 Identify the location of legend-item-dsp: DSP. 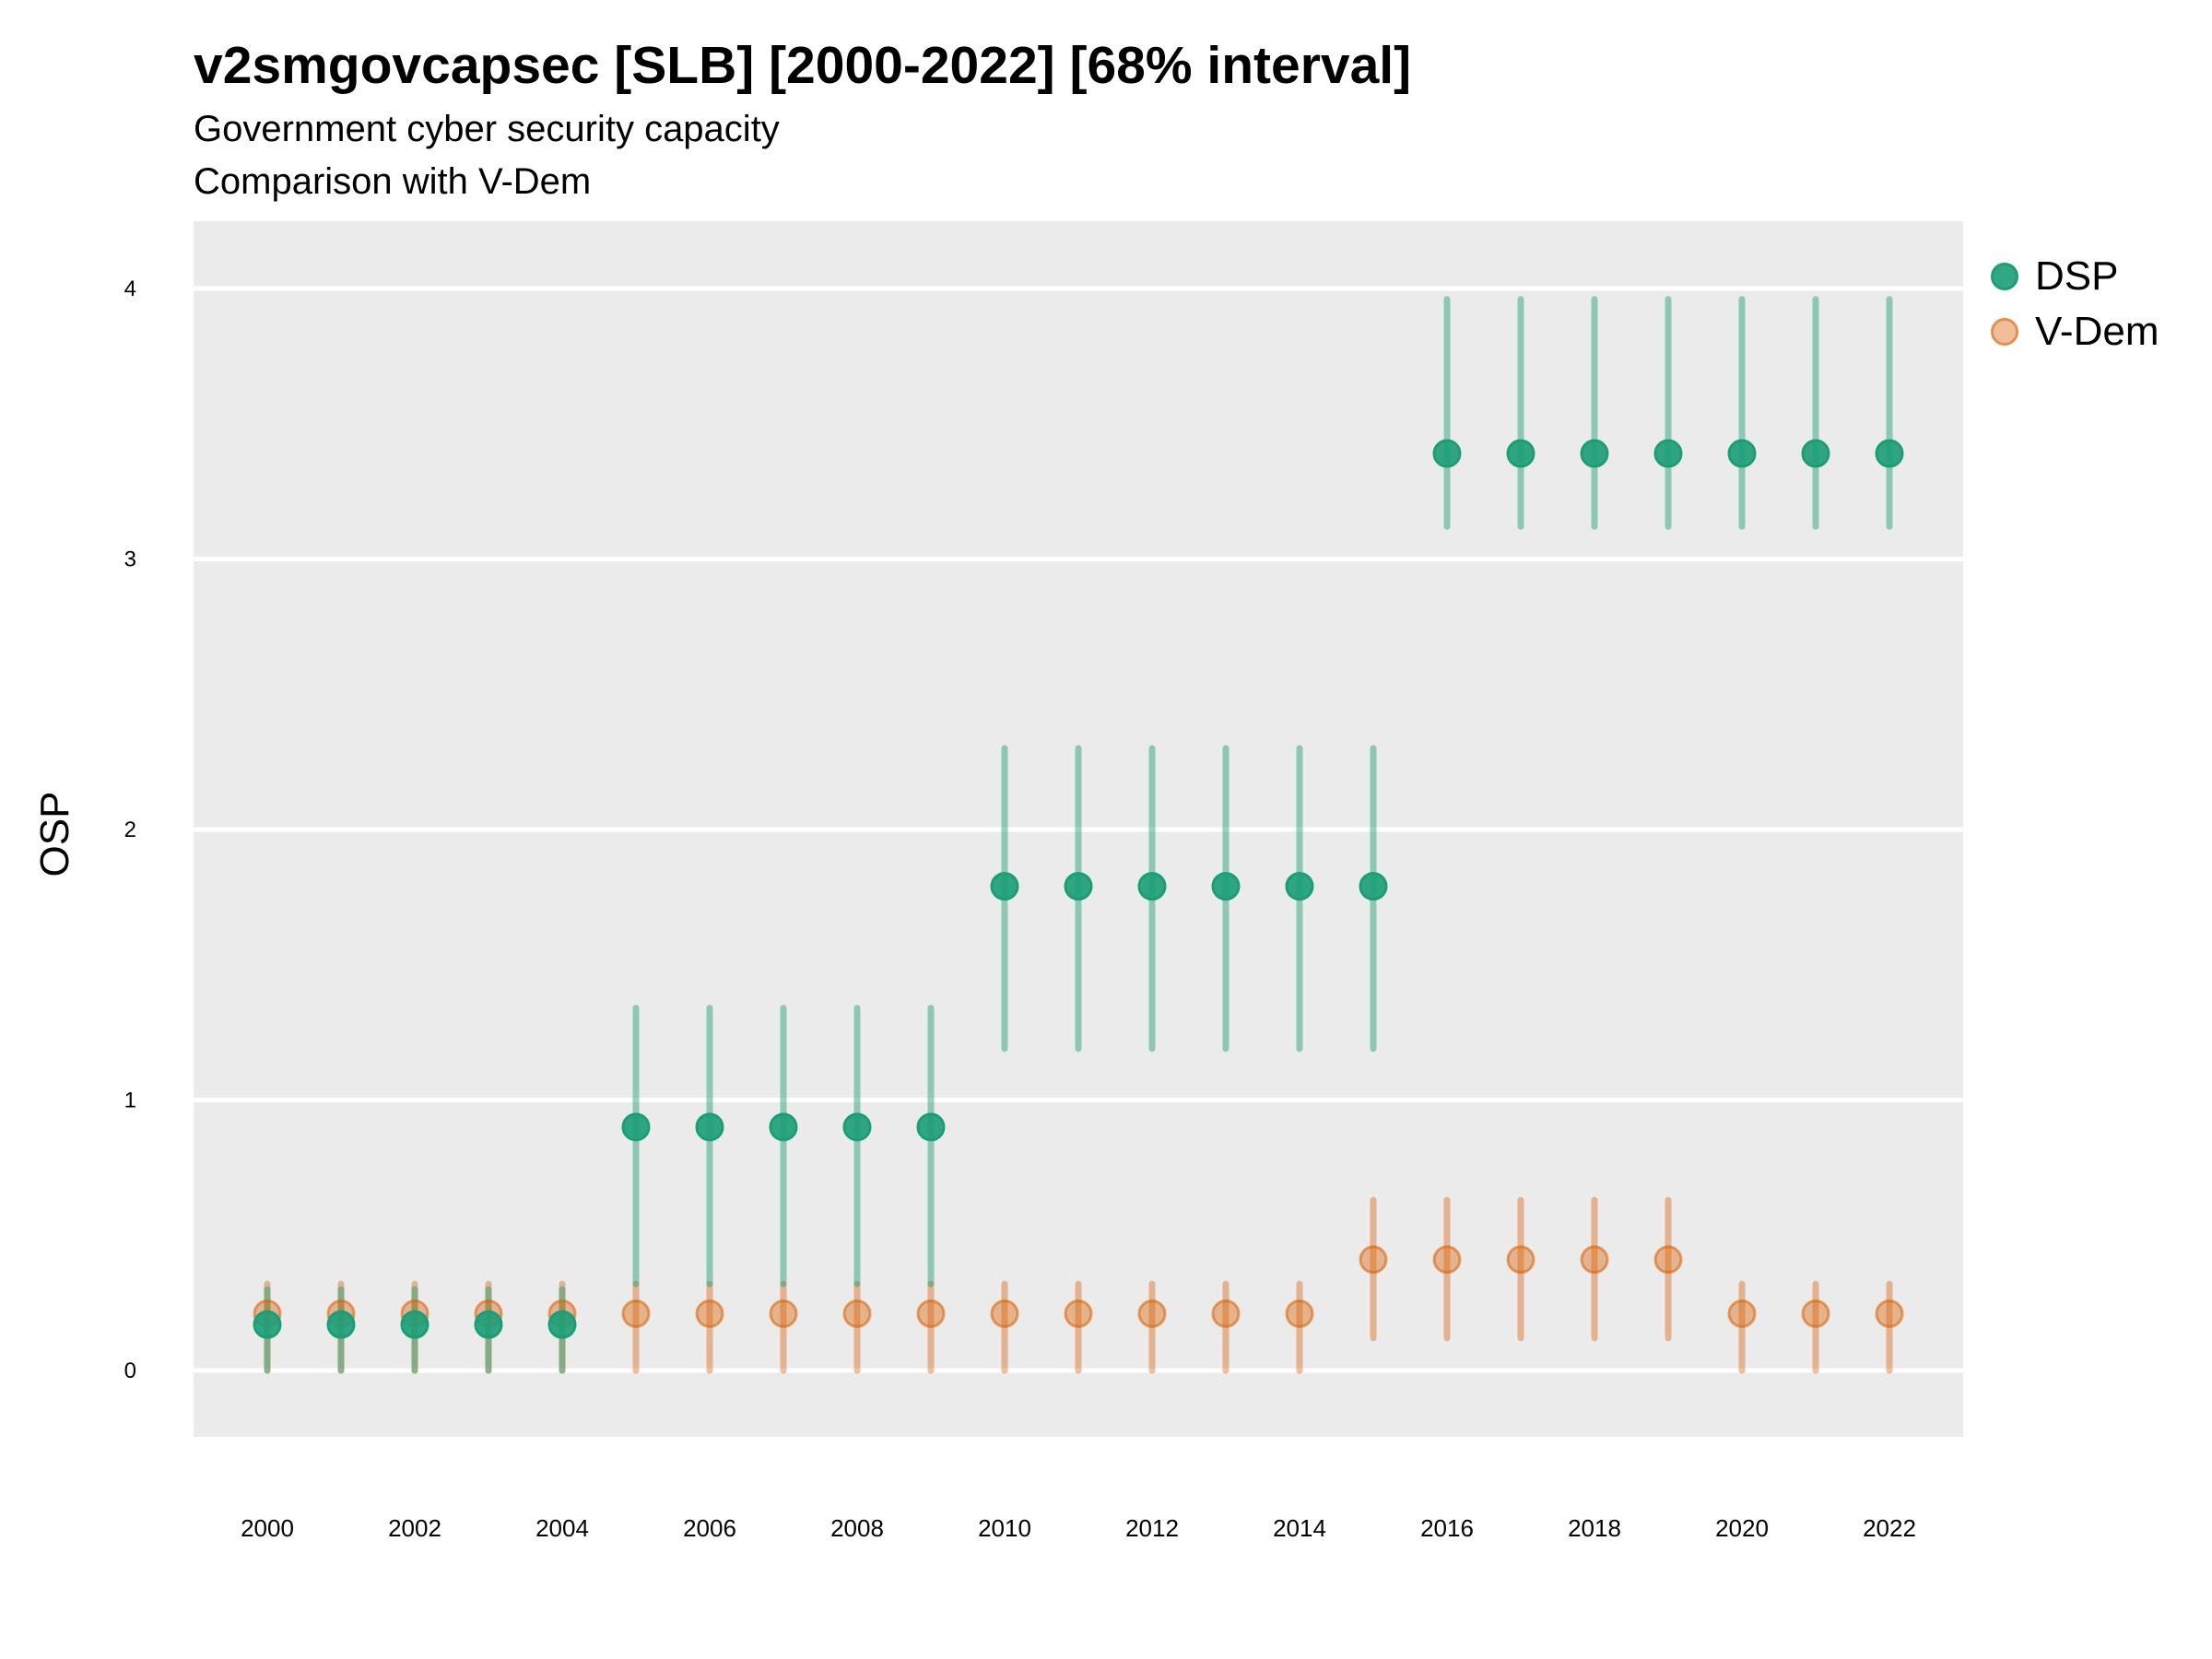
(2075, 276).